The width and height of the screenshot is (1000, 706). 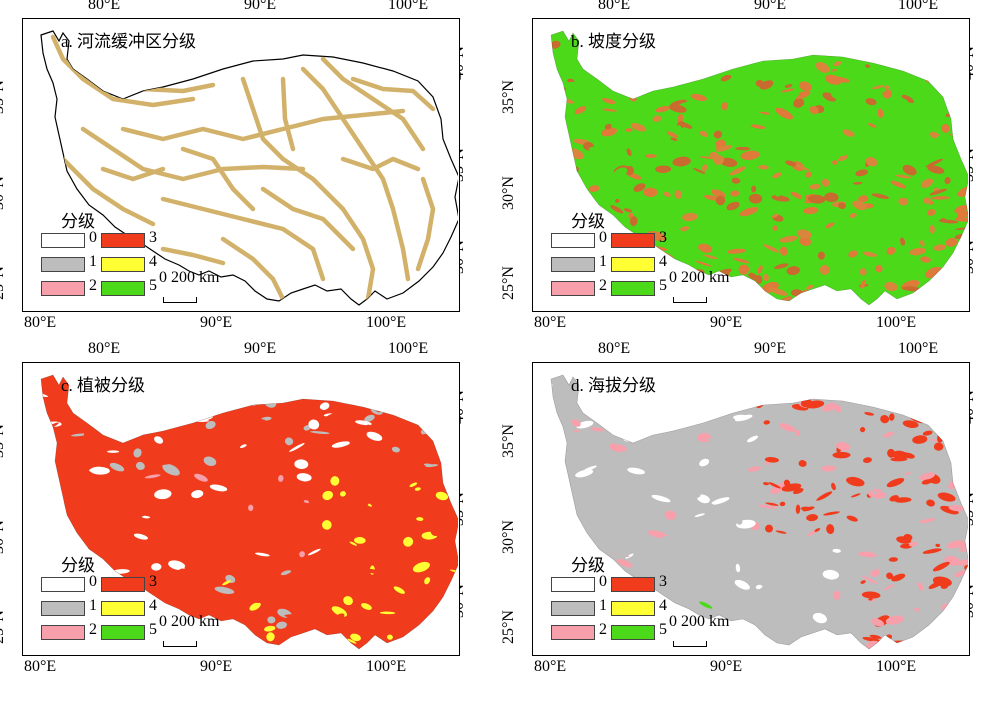 I want to click on left-lat-label-3: 25°N, so click(x=508, y=283).